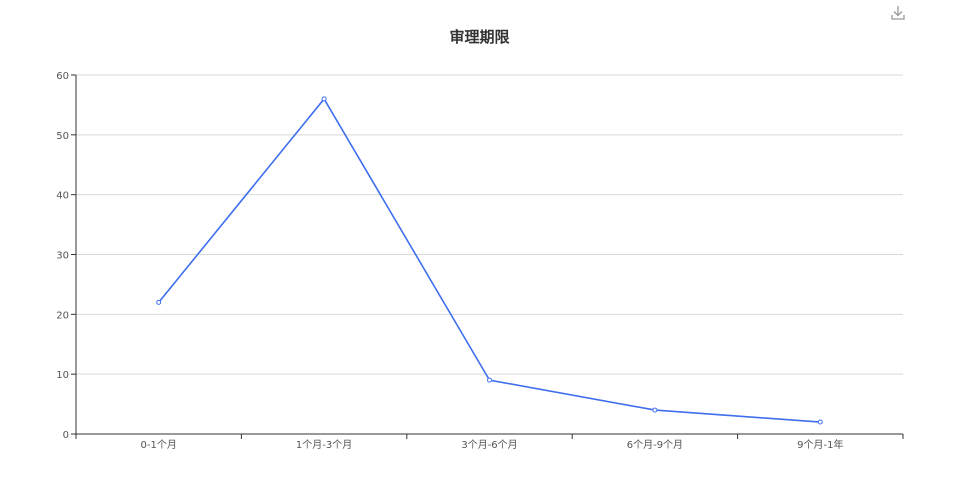  What do you see at coordinates (489, 445) in the screenshot?
I see `x-tick-label: 3个月-6个月` at bounding box center [489, 445].